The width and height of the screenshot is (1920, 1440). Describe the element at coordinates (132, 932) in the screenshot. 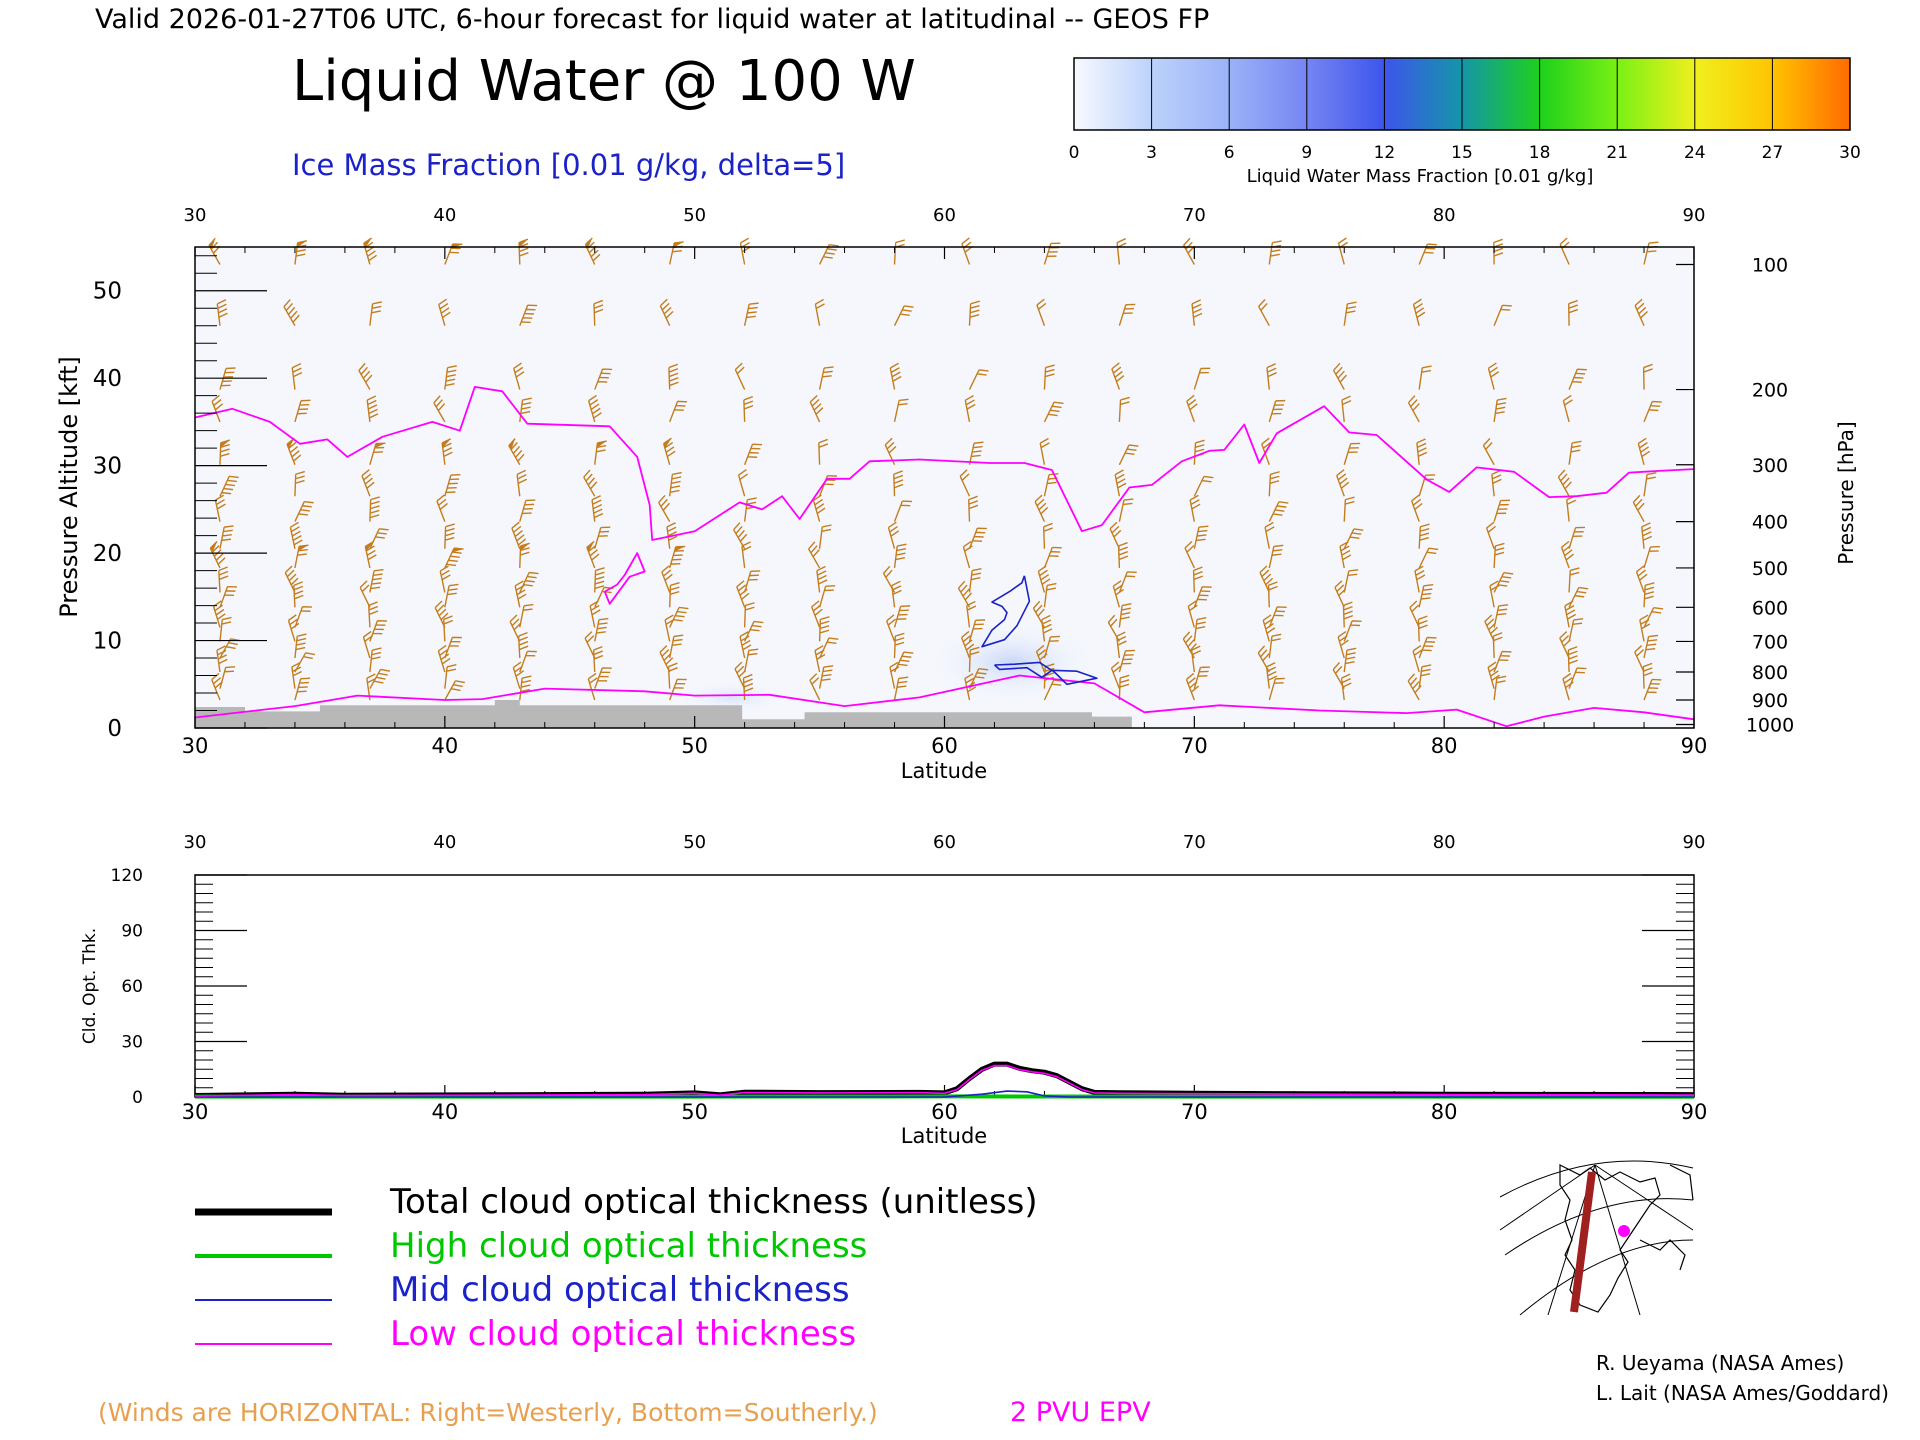

I see `y-tick-label: 90` at that location.